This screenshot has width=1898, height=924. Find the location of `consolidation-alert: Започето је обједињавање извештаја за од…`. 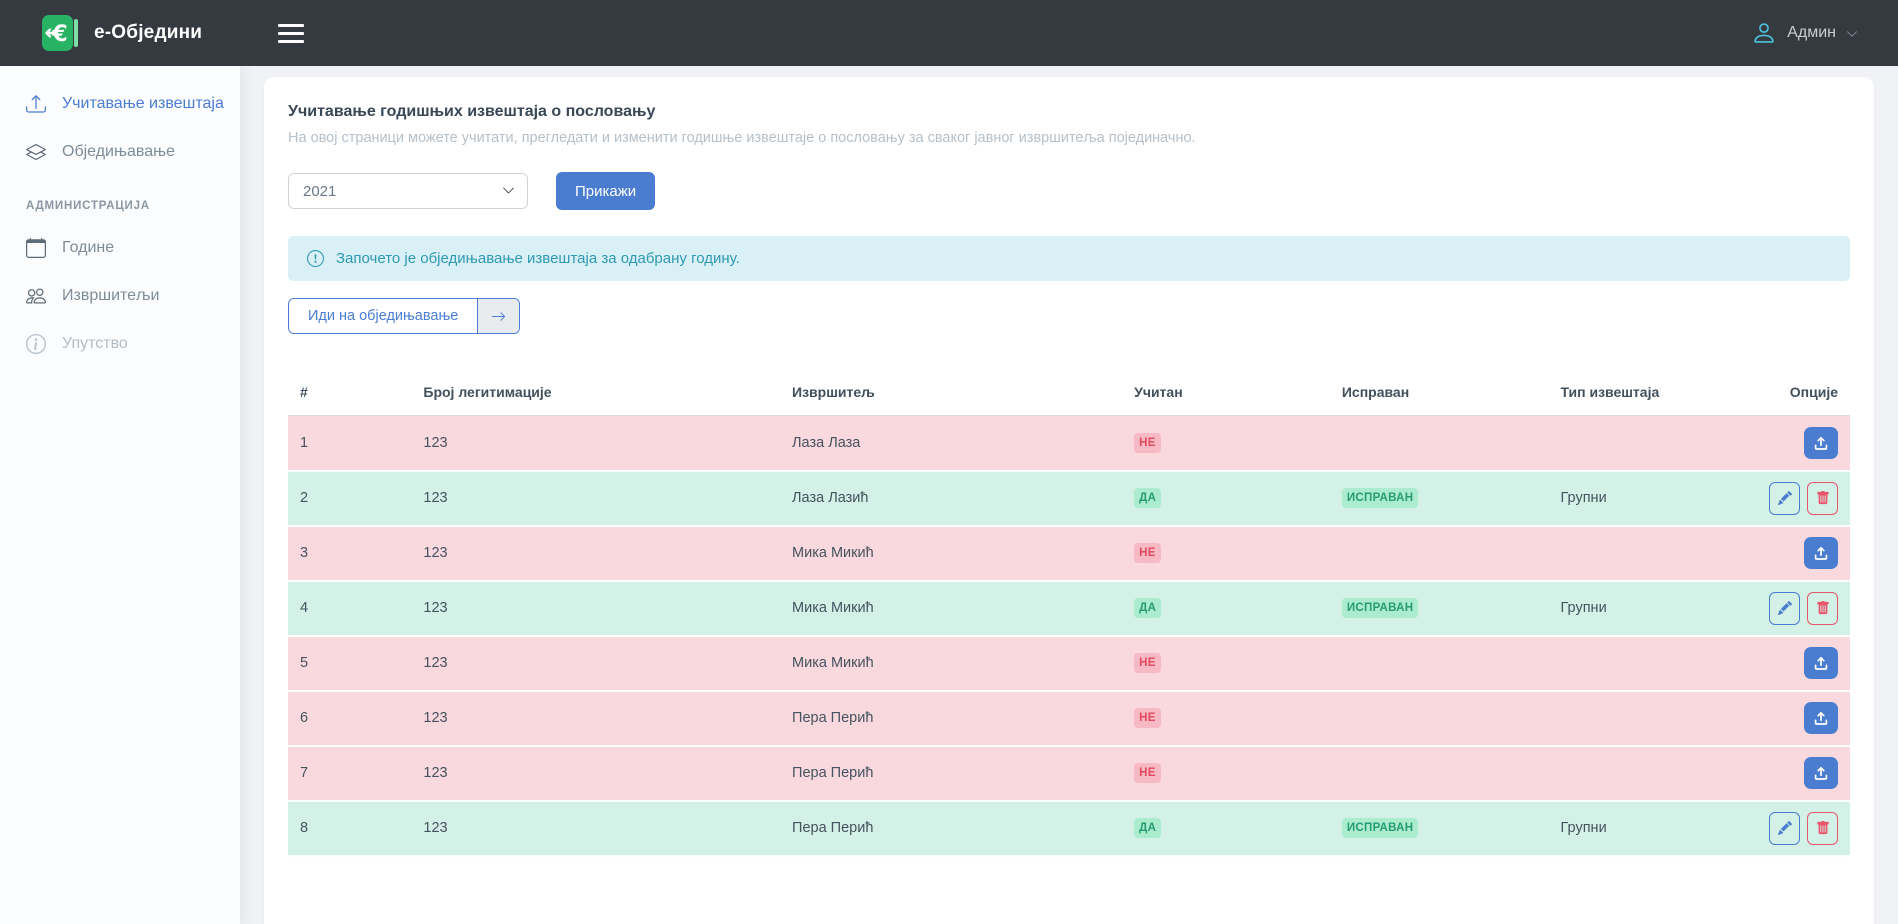

consolidation-alert: Започето је обједињавање извештаја за од… is located at coordinates (1069, 258).